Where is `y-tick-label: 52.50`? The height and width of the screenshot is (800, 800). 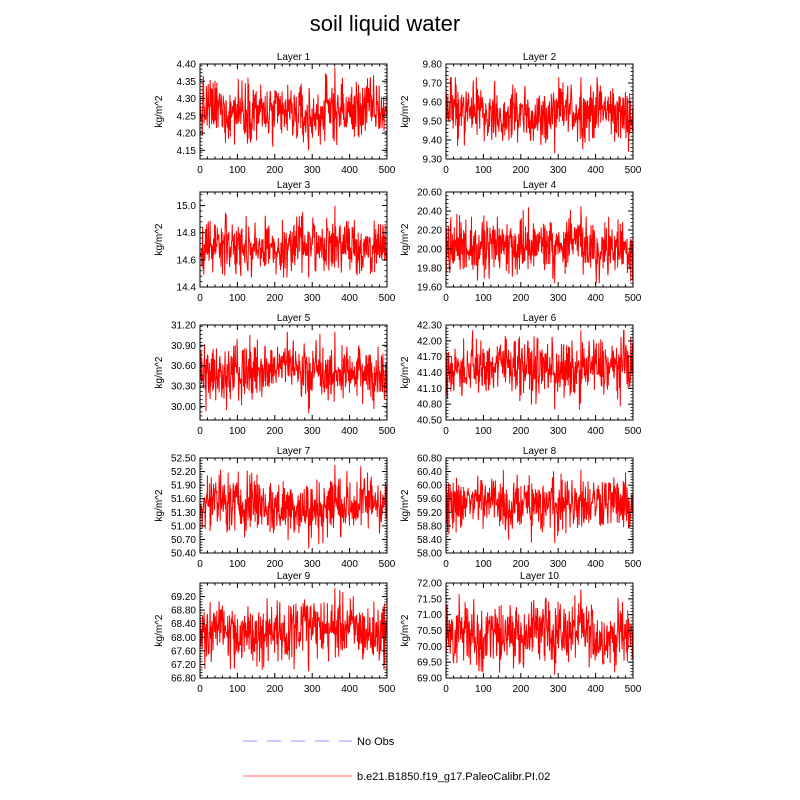
y-tick-label: 52.50 is located at coordinates (183, 459).